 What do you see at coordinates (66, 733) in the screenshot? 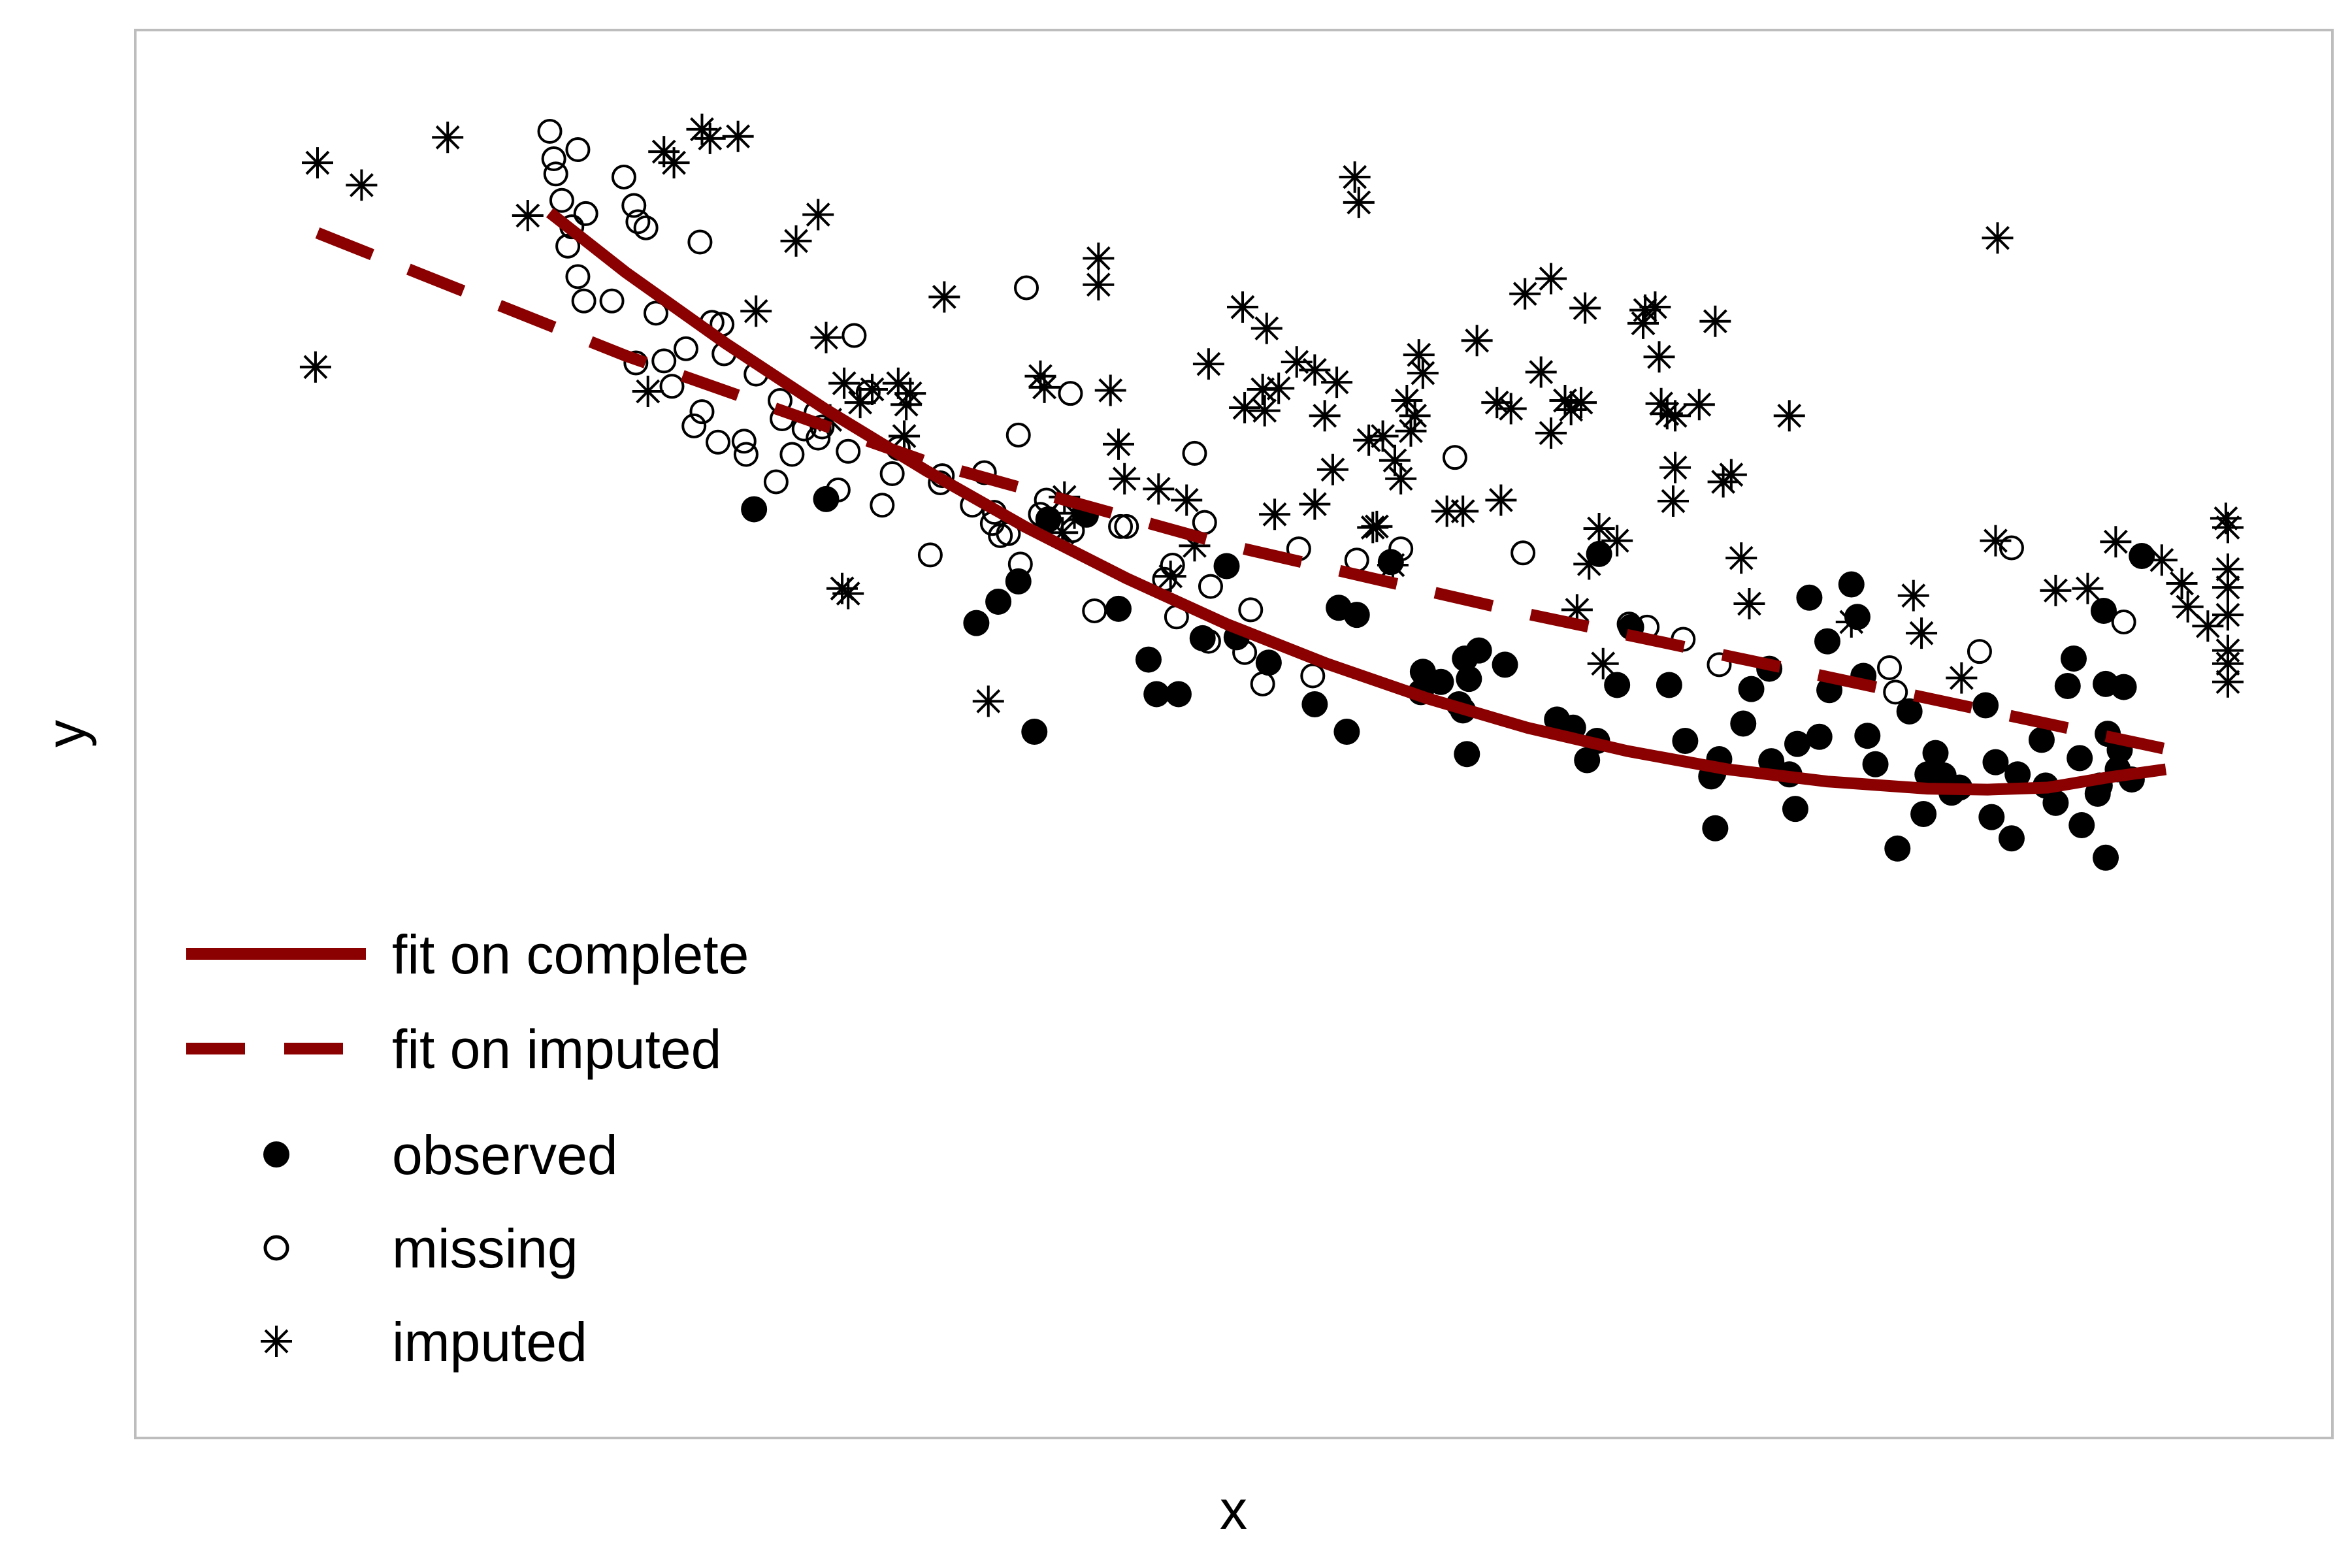
I see `y-axis-title: y` at bounding box center [66, 733].